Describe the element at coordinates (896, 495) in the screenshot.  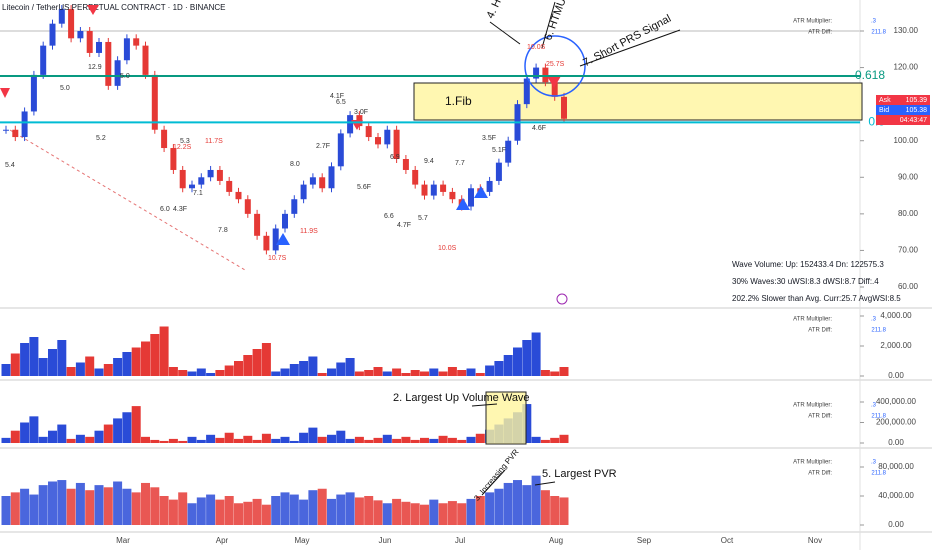
I see `pane-tick-label: 40,000.00` at that location.